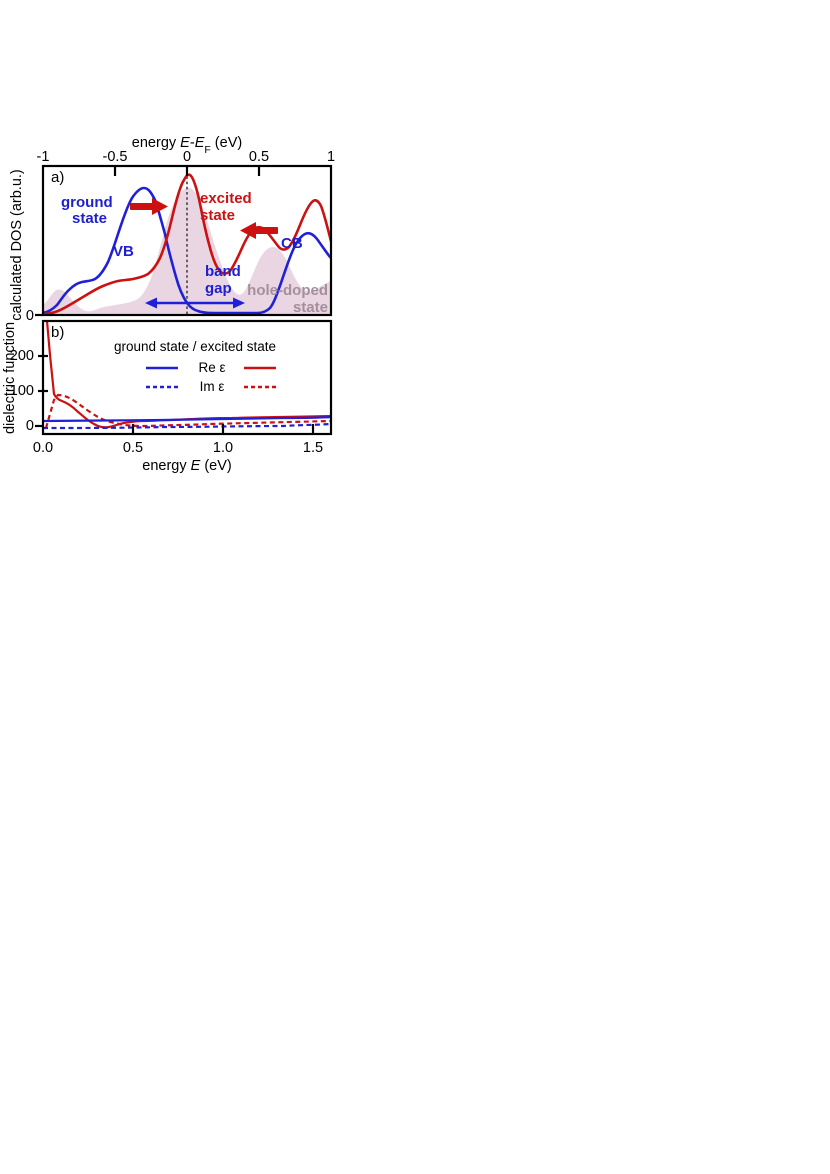 The height and width of the screenshot is (1174, 830). Describe the element at coordinates (195, 366) in the screenshot. I see `panel-b-legend: ground state / excited state Re ε Im ε` at that location.